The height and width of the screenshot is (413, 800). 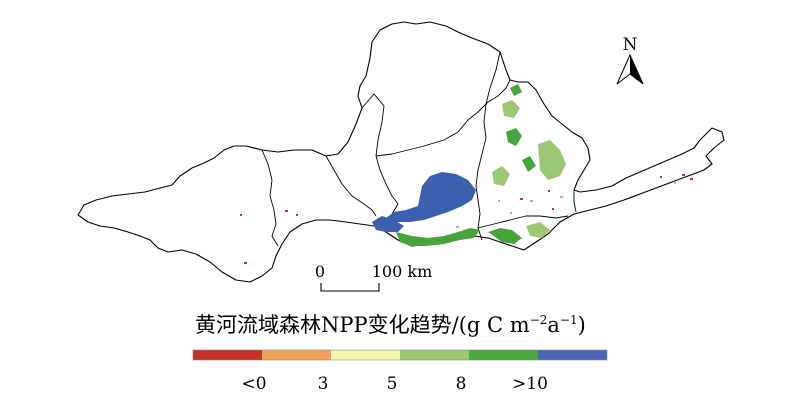 I want to click on north-arrow-label: N, so click(x=630, y=45).